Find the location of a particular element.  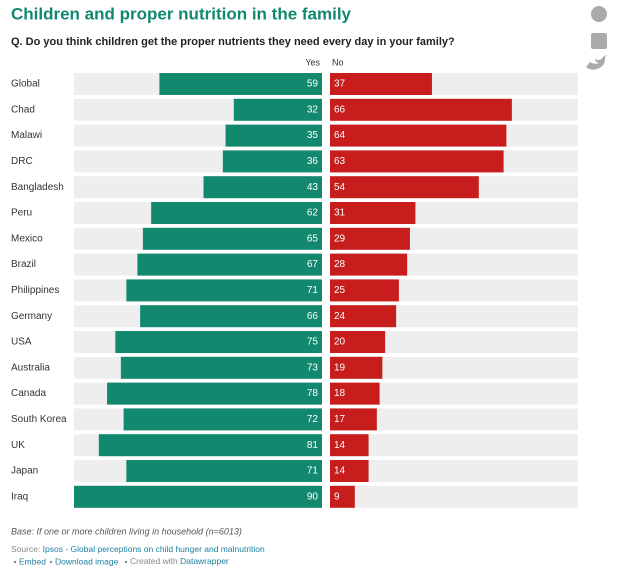

value-label: 35 is located at coordinates (313, 135).